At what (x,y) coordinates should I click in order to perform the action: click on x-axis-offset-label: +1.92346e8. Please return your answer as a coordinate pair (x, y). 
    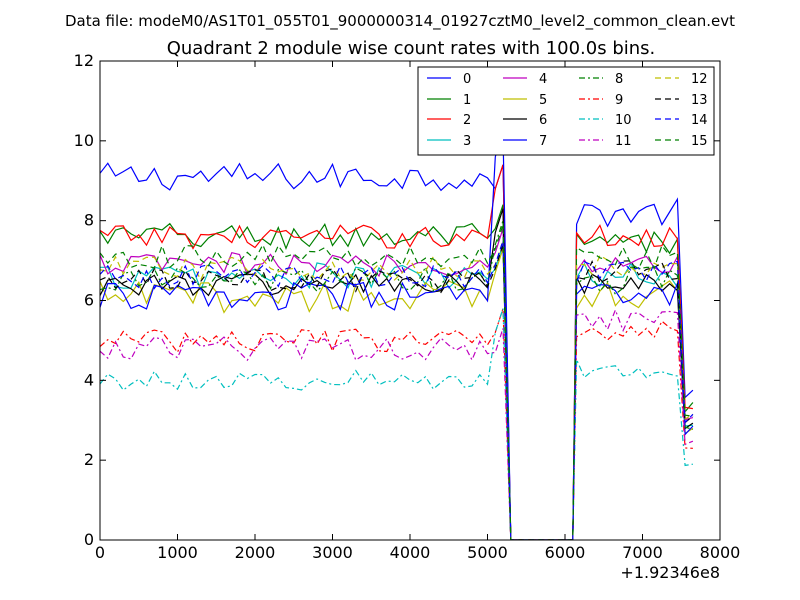
    Looking at the image, I should click on (670, 572).